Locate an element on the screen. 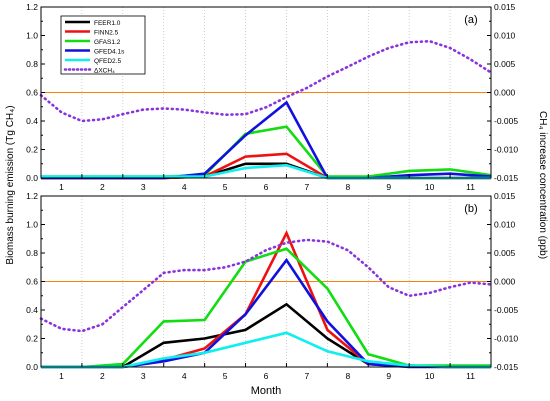 The height and width of the screenshot is (401, 550). legend-entry: FEER1.0 is located at coordinates (107, 23).